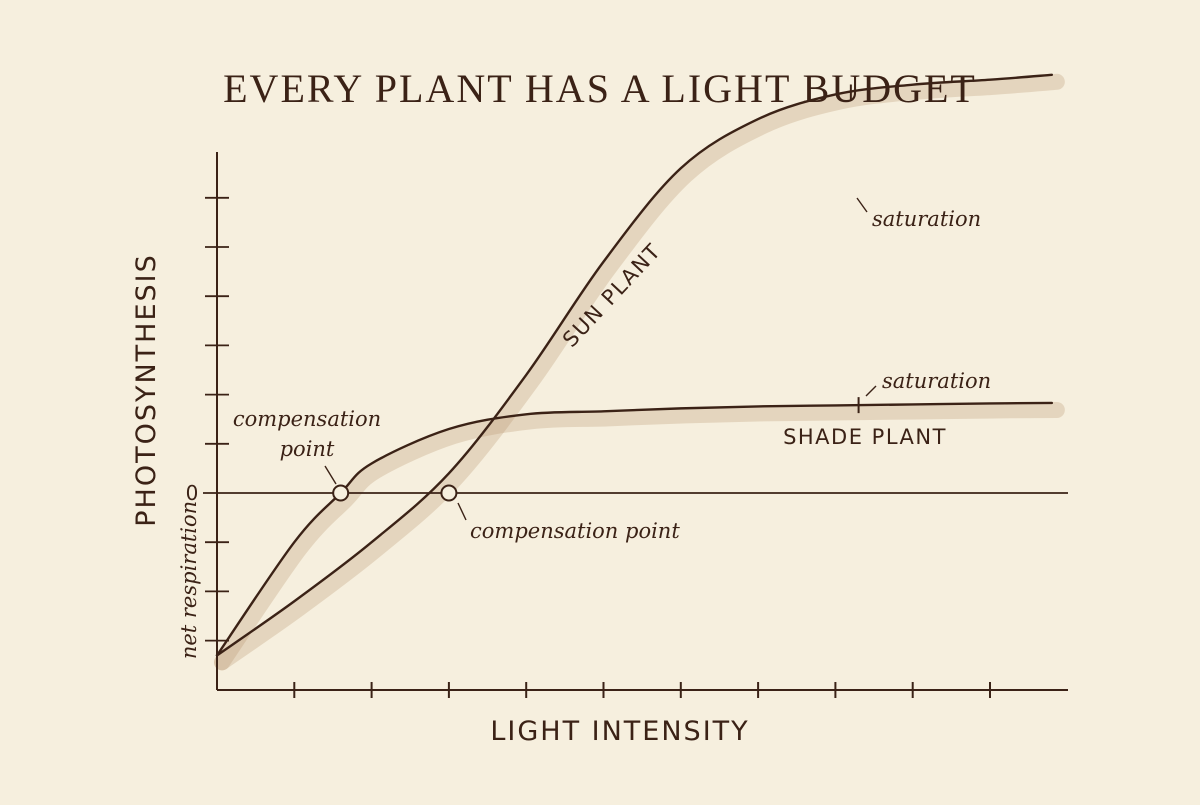 The height and width of the screenshot is (805, 1200). Describe the element at coordinates (862, 205) in the screenshot. I see `sun-saturation-leader` at that location.